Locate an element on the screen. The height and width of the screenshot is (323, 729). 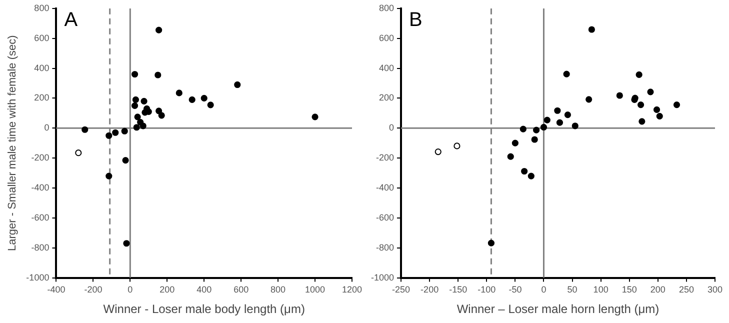
x-tick-label: 100 is located at coordinates (600, 289).